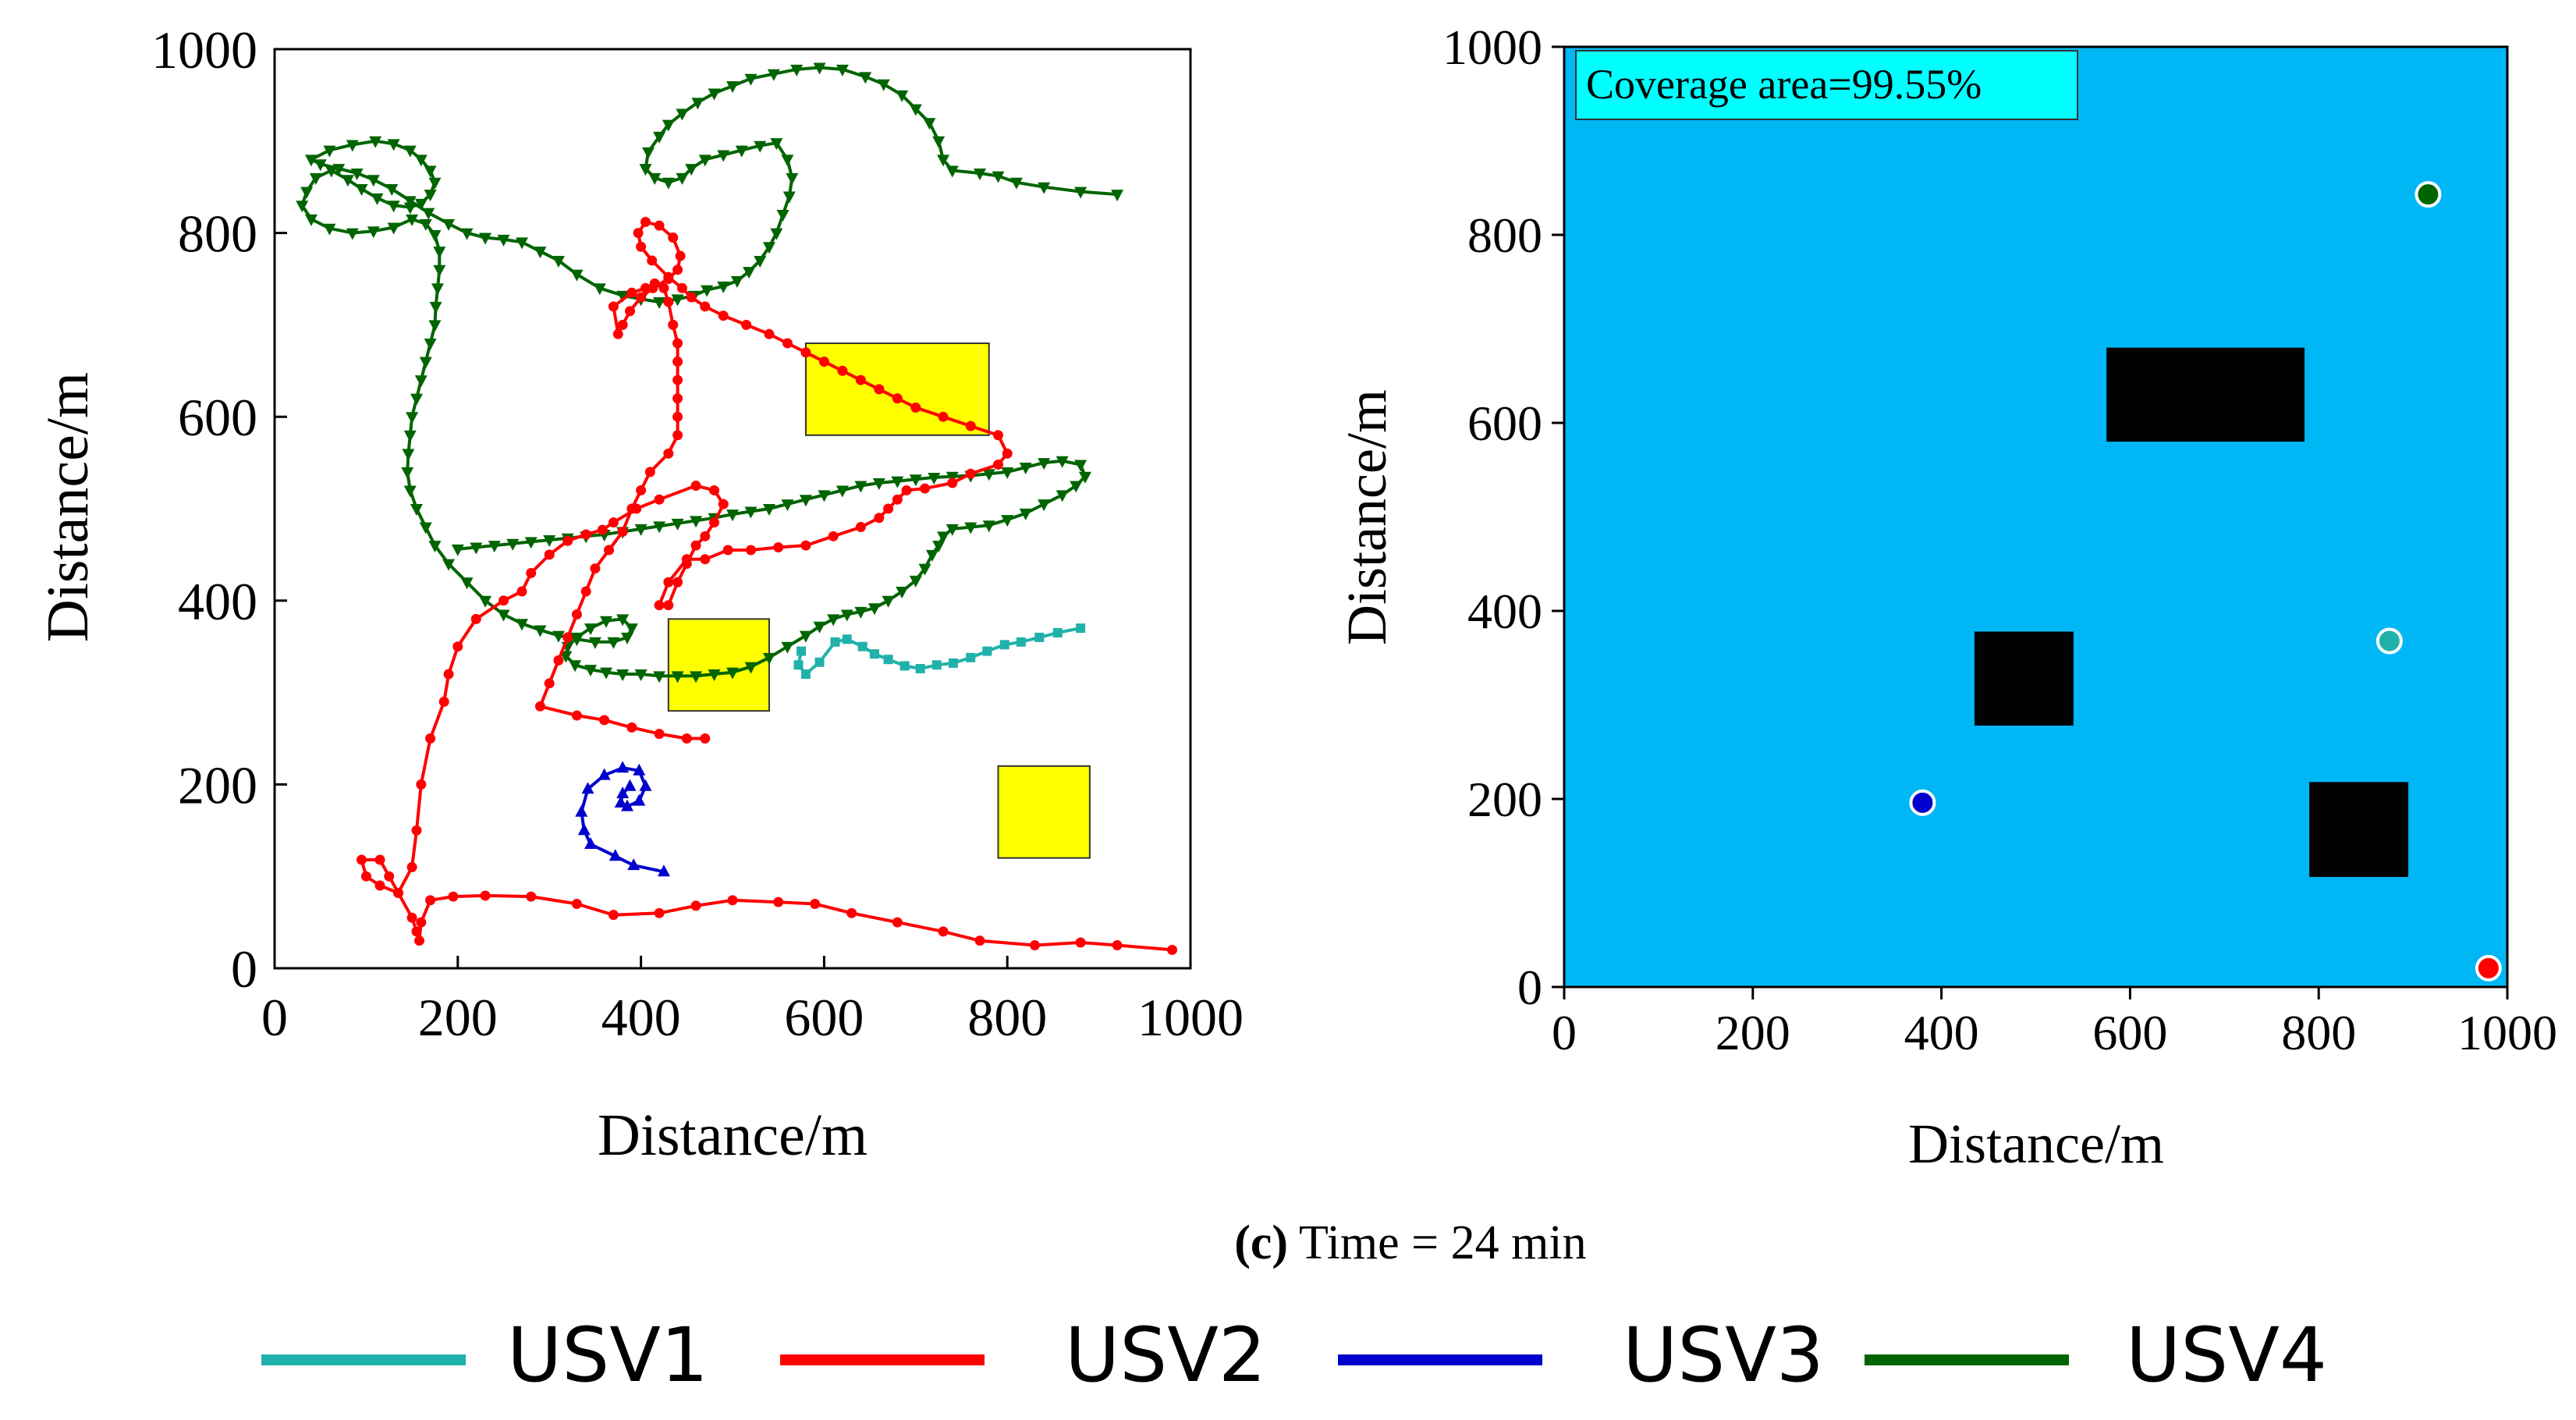 The image size is (2576, 1420). I want to click on legend-label-usv4: USV4, so click(2226, 1356).